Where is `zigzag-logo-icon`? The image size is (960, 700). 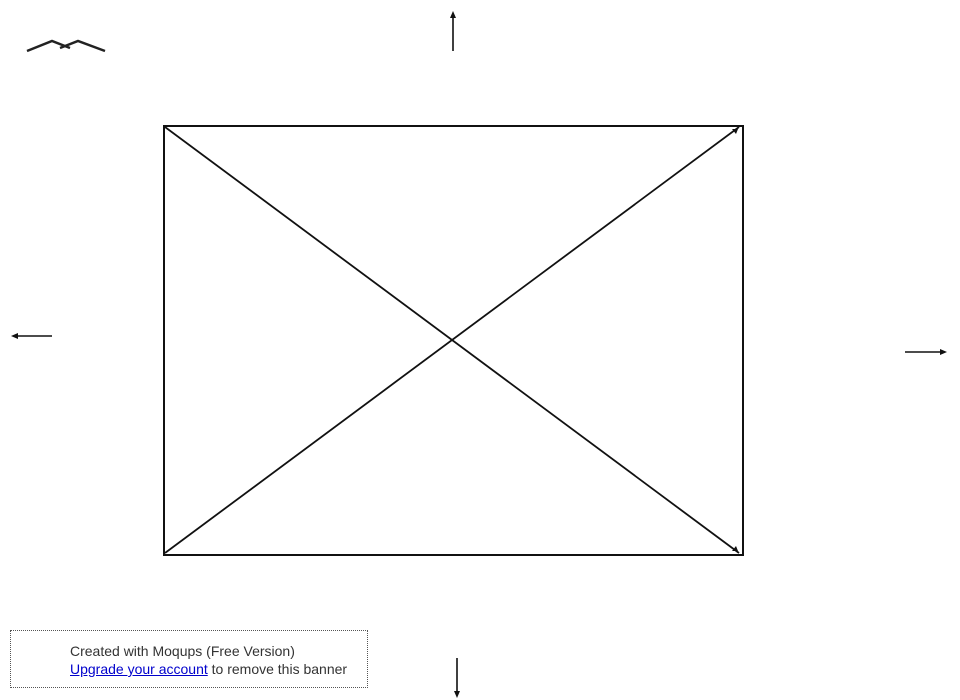
zigzag-logo-icon is located at coordinates (66, 46).